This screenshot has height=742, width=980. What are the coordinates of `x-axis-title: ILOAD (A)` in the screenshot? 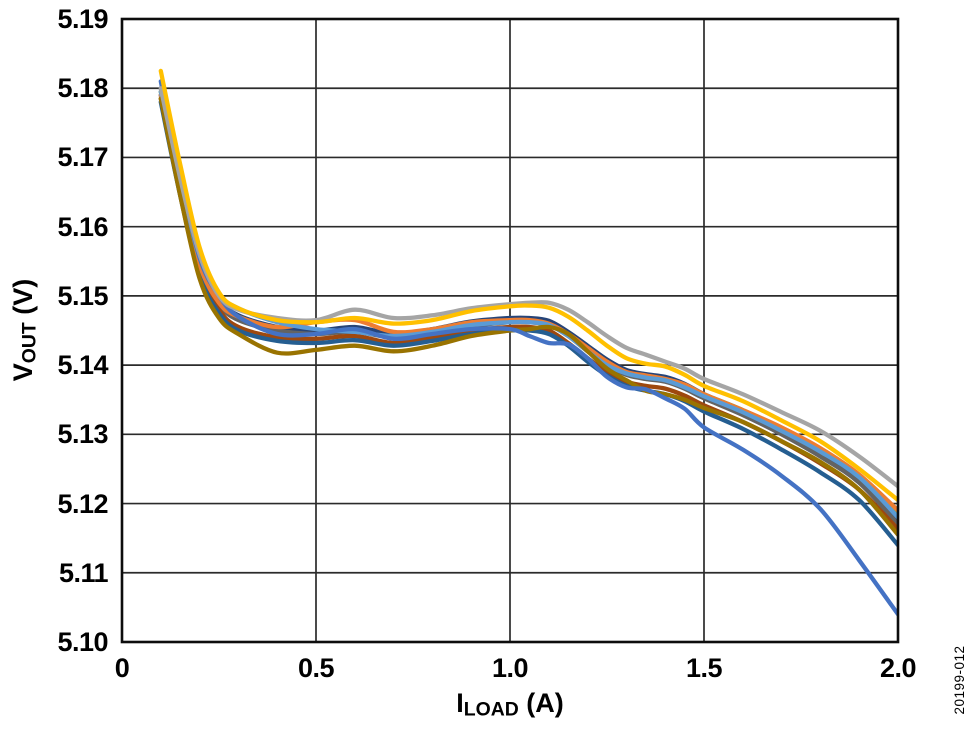 It's located at (510, 704).